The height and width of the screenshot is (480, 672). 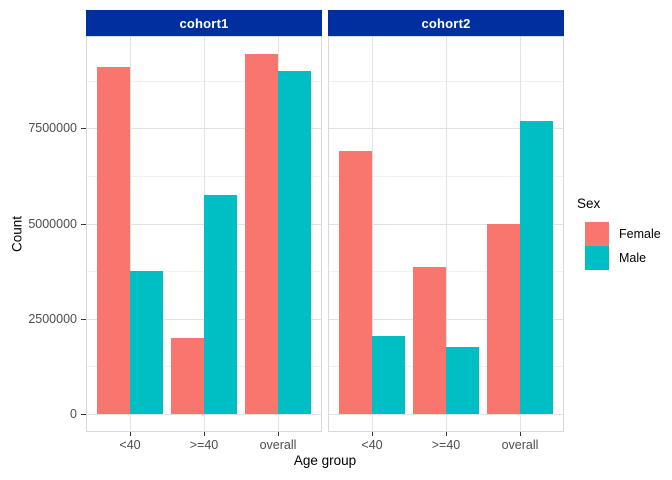 I want to click on bar-cohort2-<40-female, so click(x=355, y=282).